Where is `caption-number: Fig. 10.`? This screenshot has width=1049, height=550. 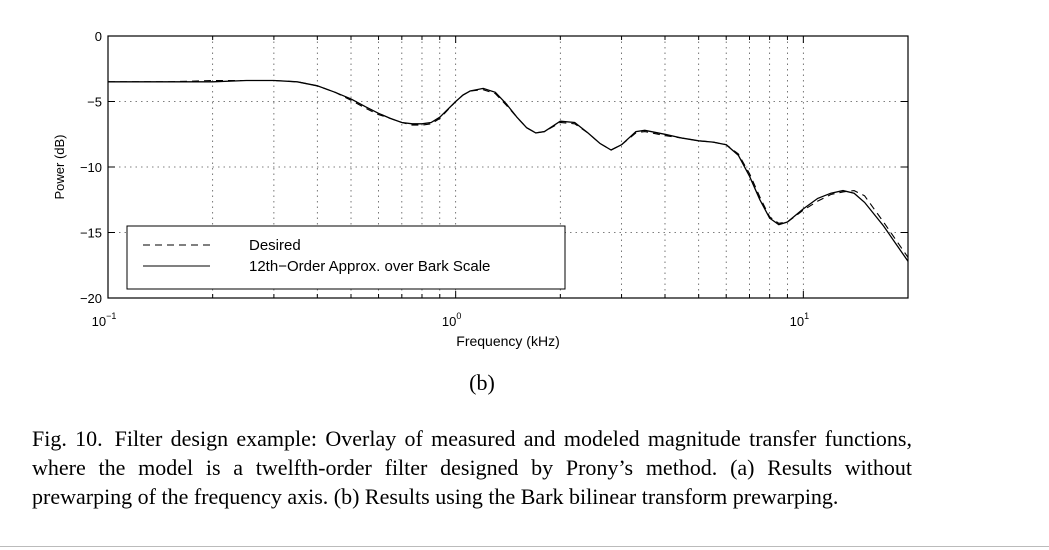 caption-number: Fig. 10. is located at coordinates (67, 438).